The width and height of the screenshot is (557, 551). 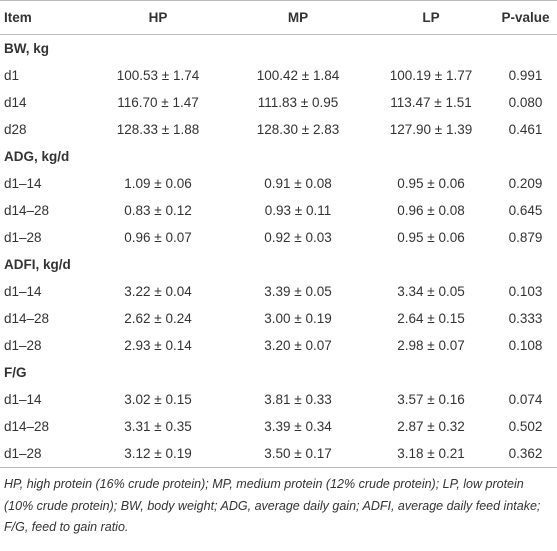 What do you see at coordinates (525, 345) in the screenshot?
I see `cell: 0.108` at bounding box center [525, 345].